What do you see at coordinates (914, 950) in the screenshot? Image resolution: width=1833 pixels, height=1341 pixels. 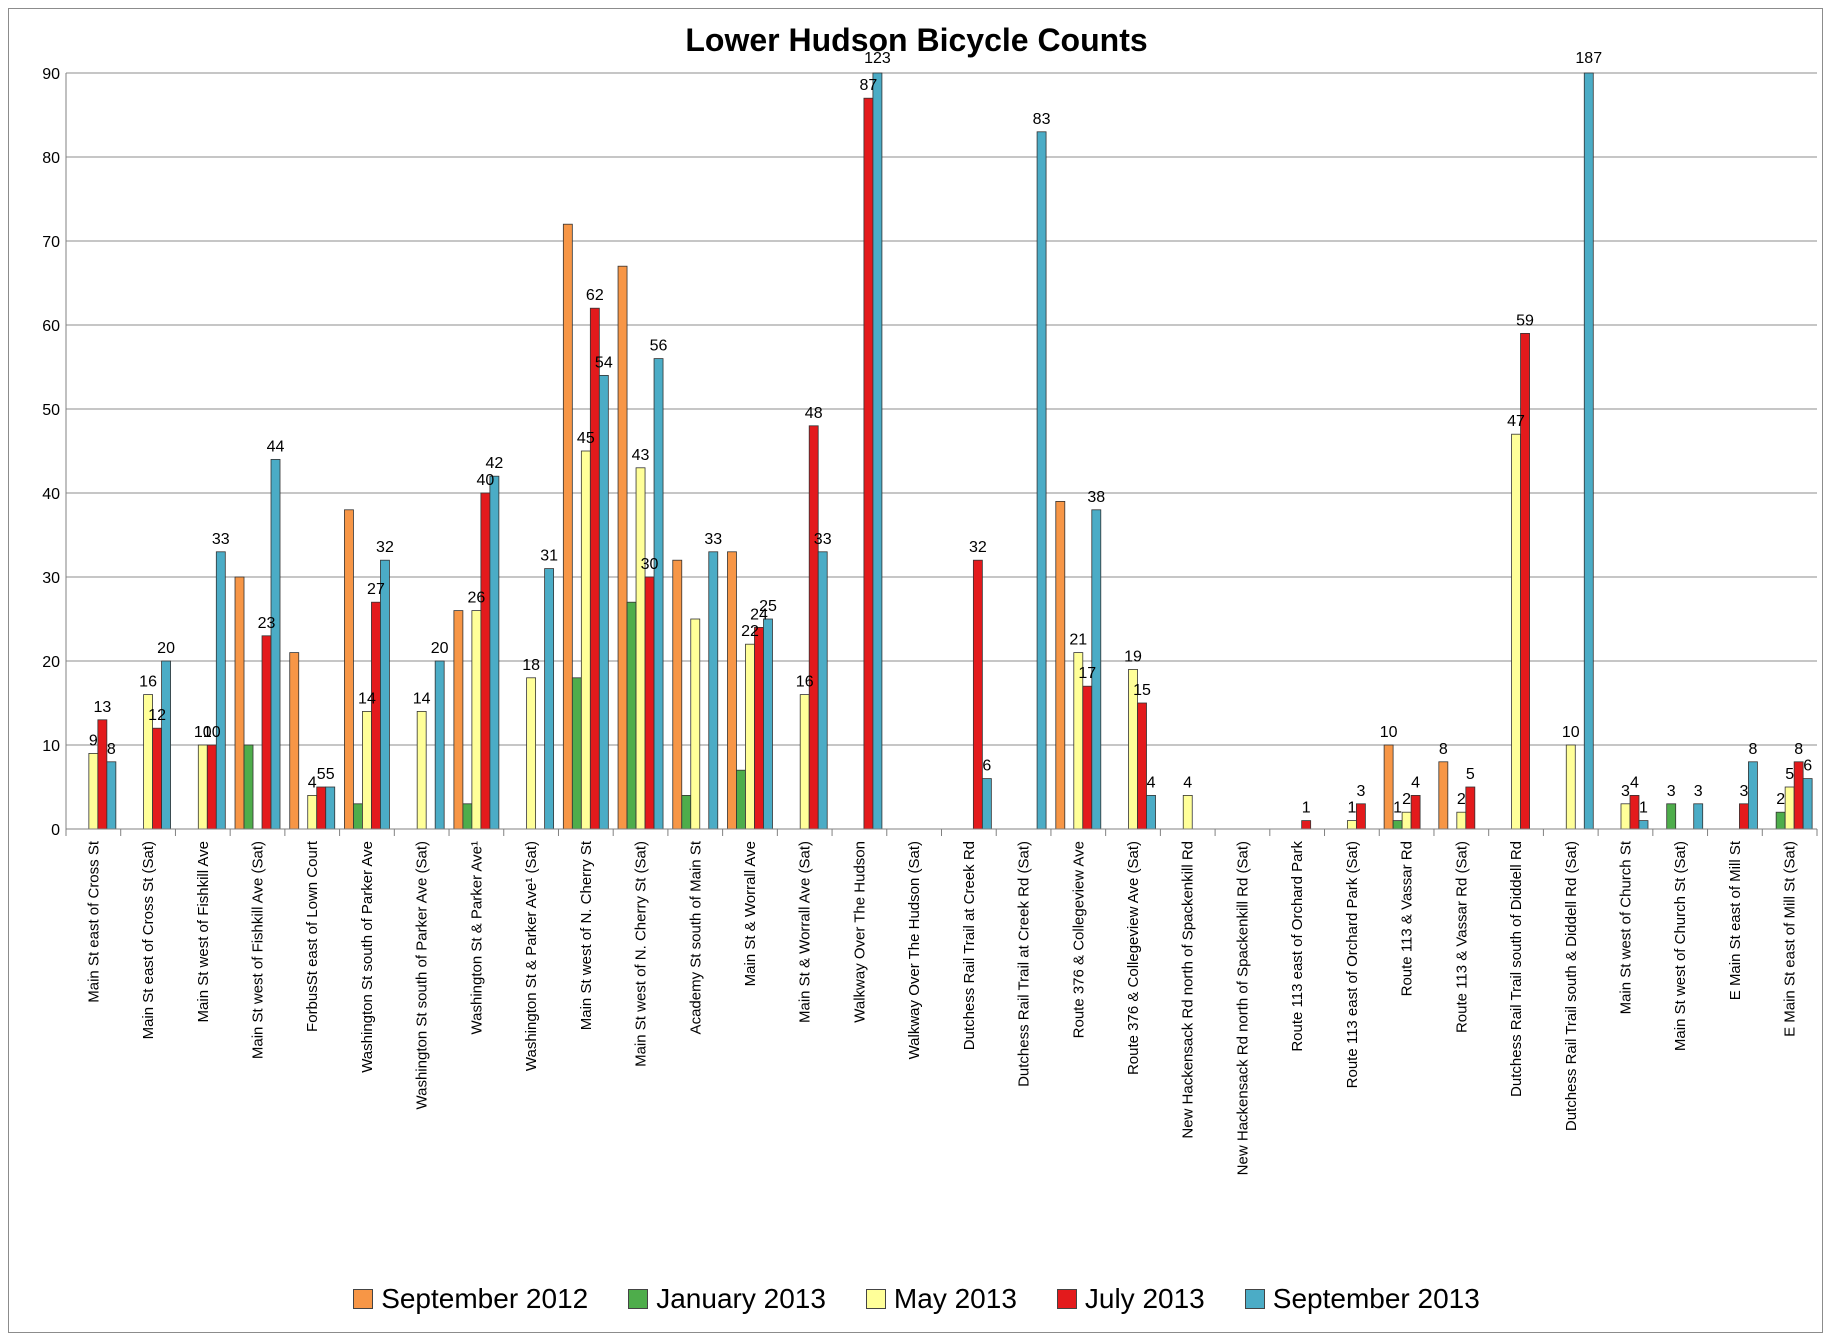 I see `category-label: Walkway Over The Hudson (Sat)` at bounding box center [914, 950].